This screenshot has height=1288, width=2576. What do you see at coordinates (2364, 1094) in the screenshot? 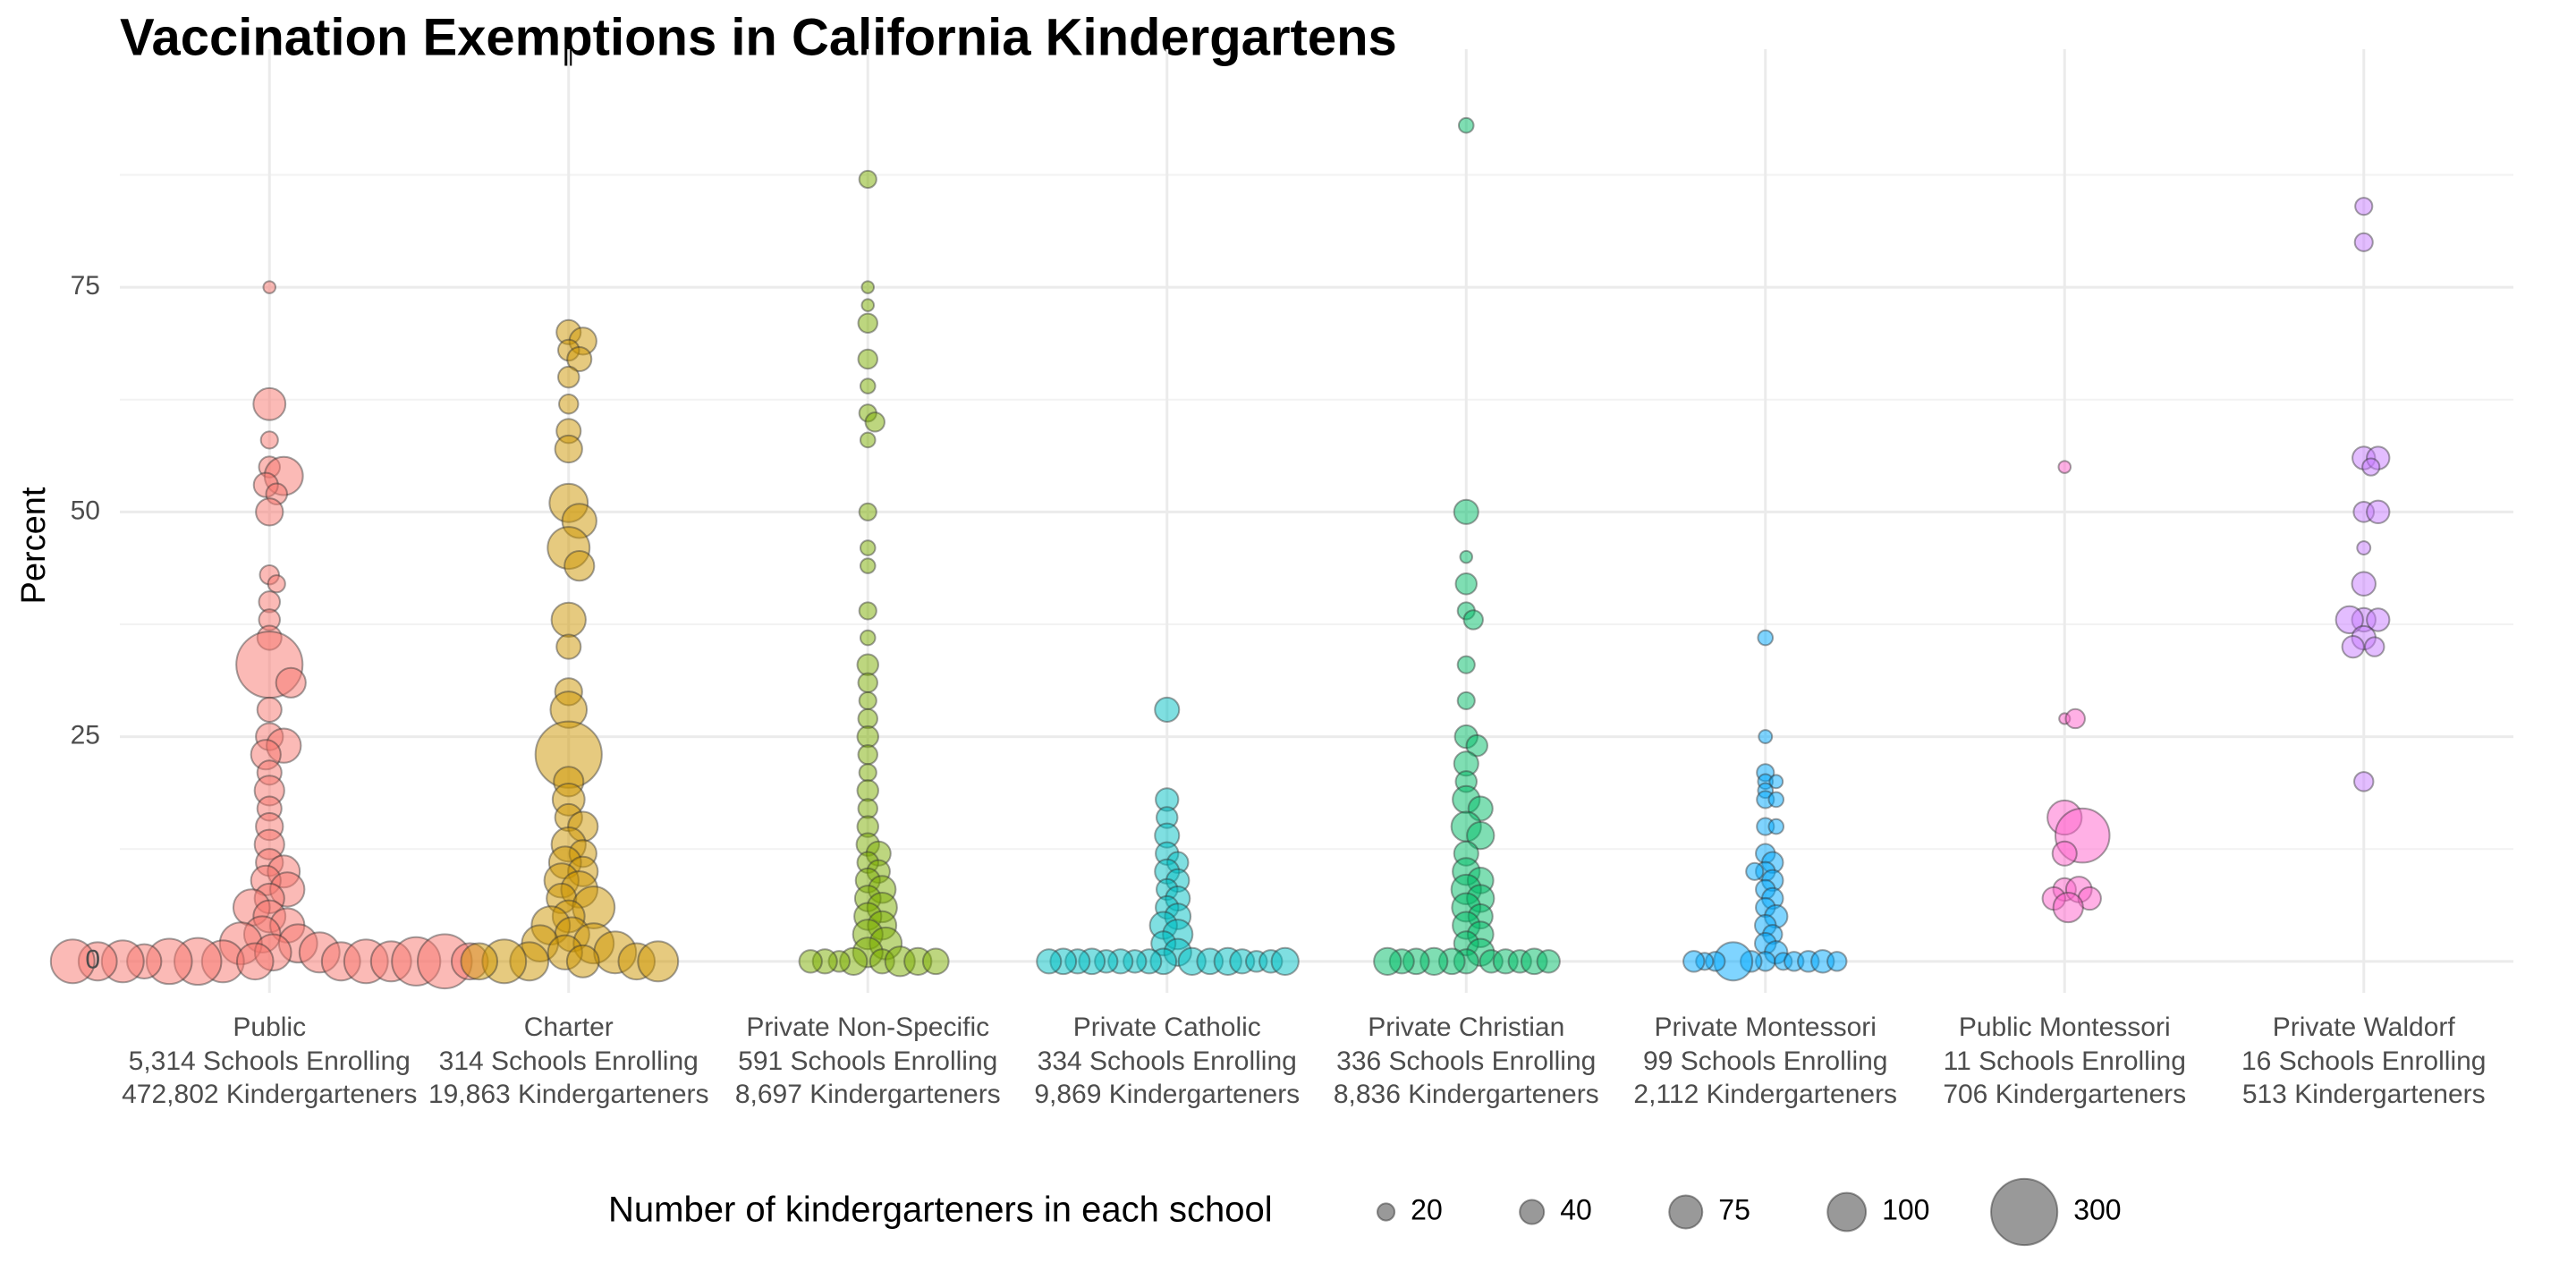
I see `x-tick-kids: 513 Kindergarteners` at bounding box center [2364, 1094].